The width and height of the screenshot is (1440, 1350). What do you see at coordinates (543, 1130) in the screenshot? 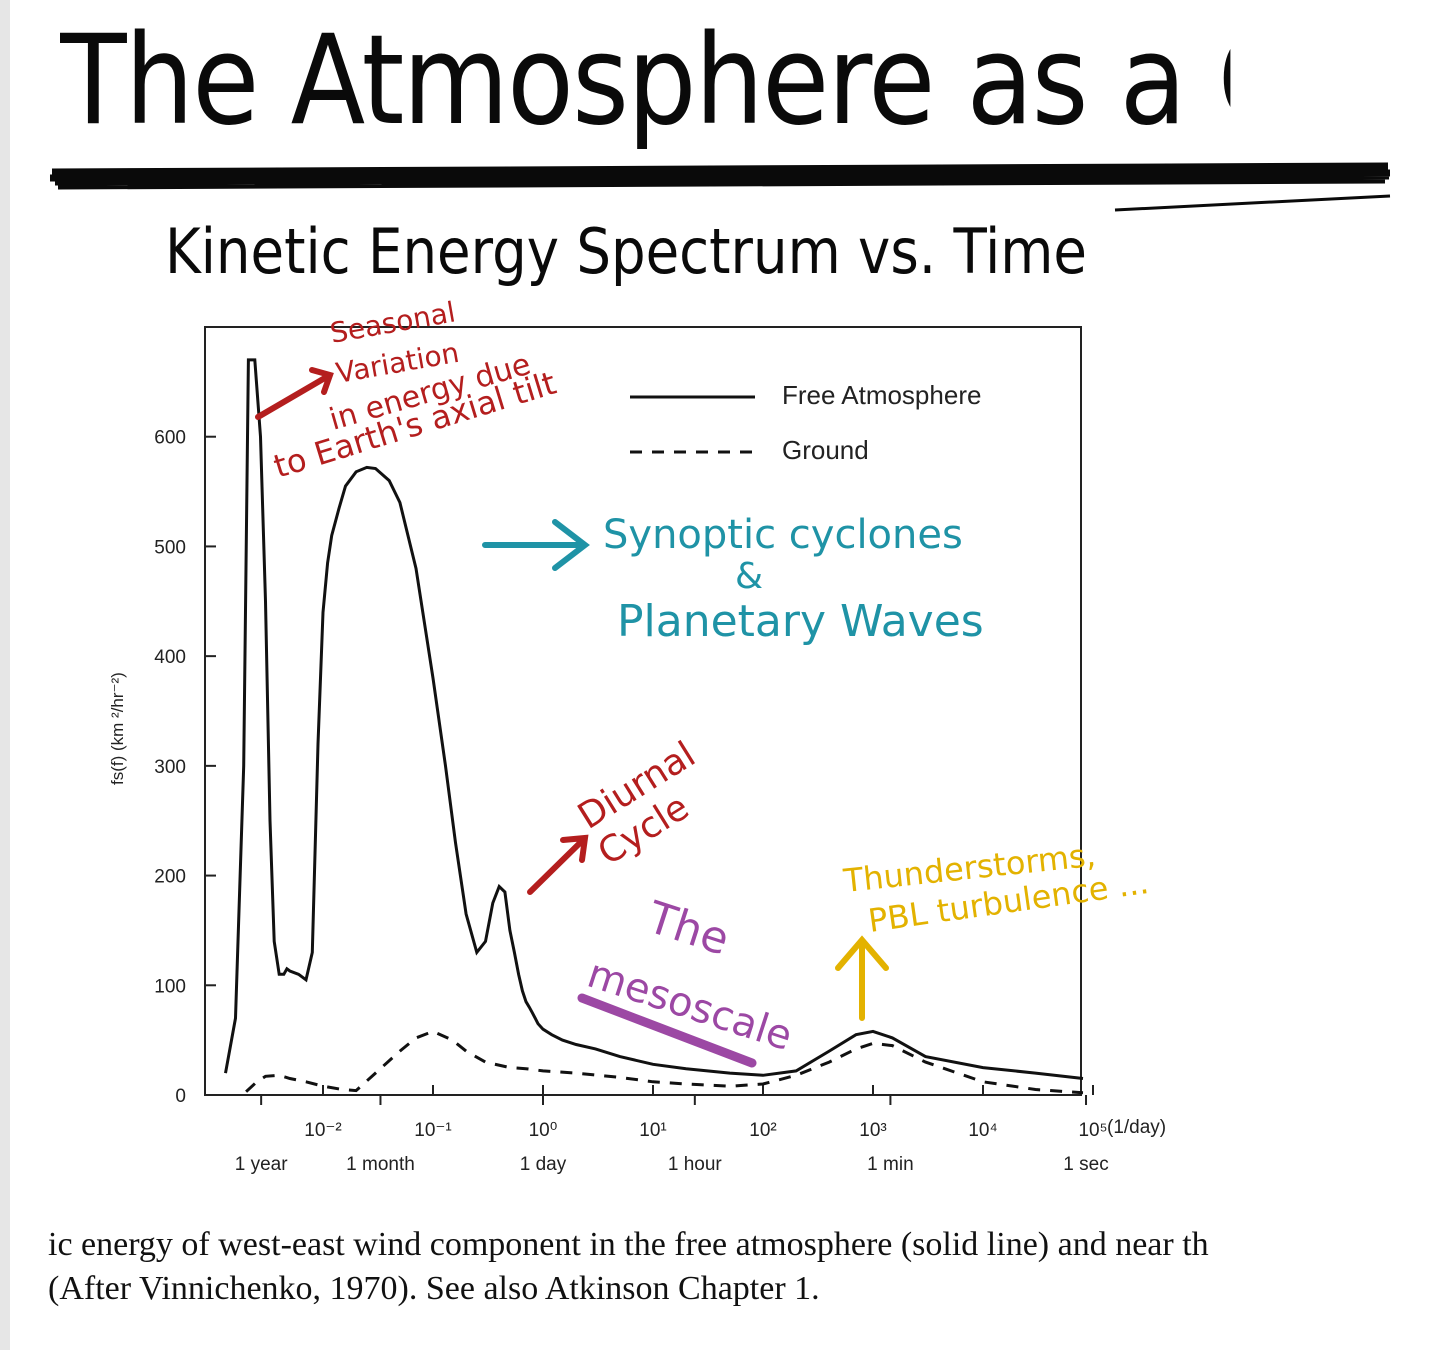
I see `x-tick-label: 10⁰` at bounding box center [543, 1130].